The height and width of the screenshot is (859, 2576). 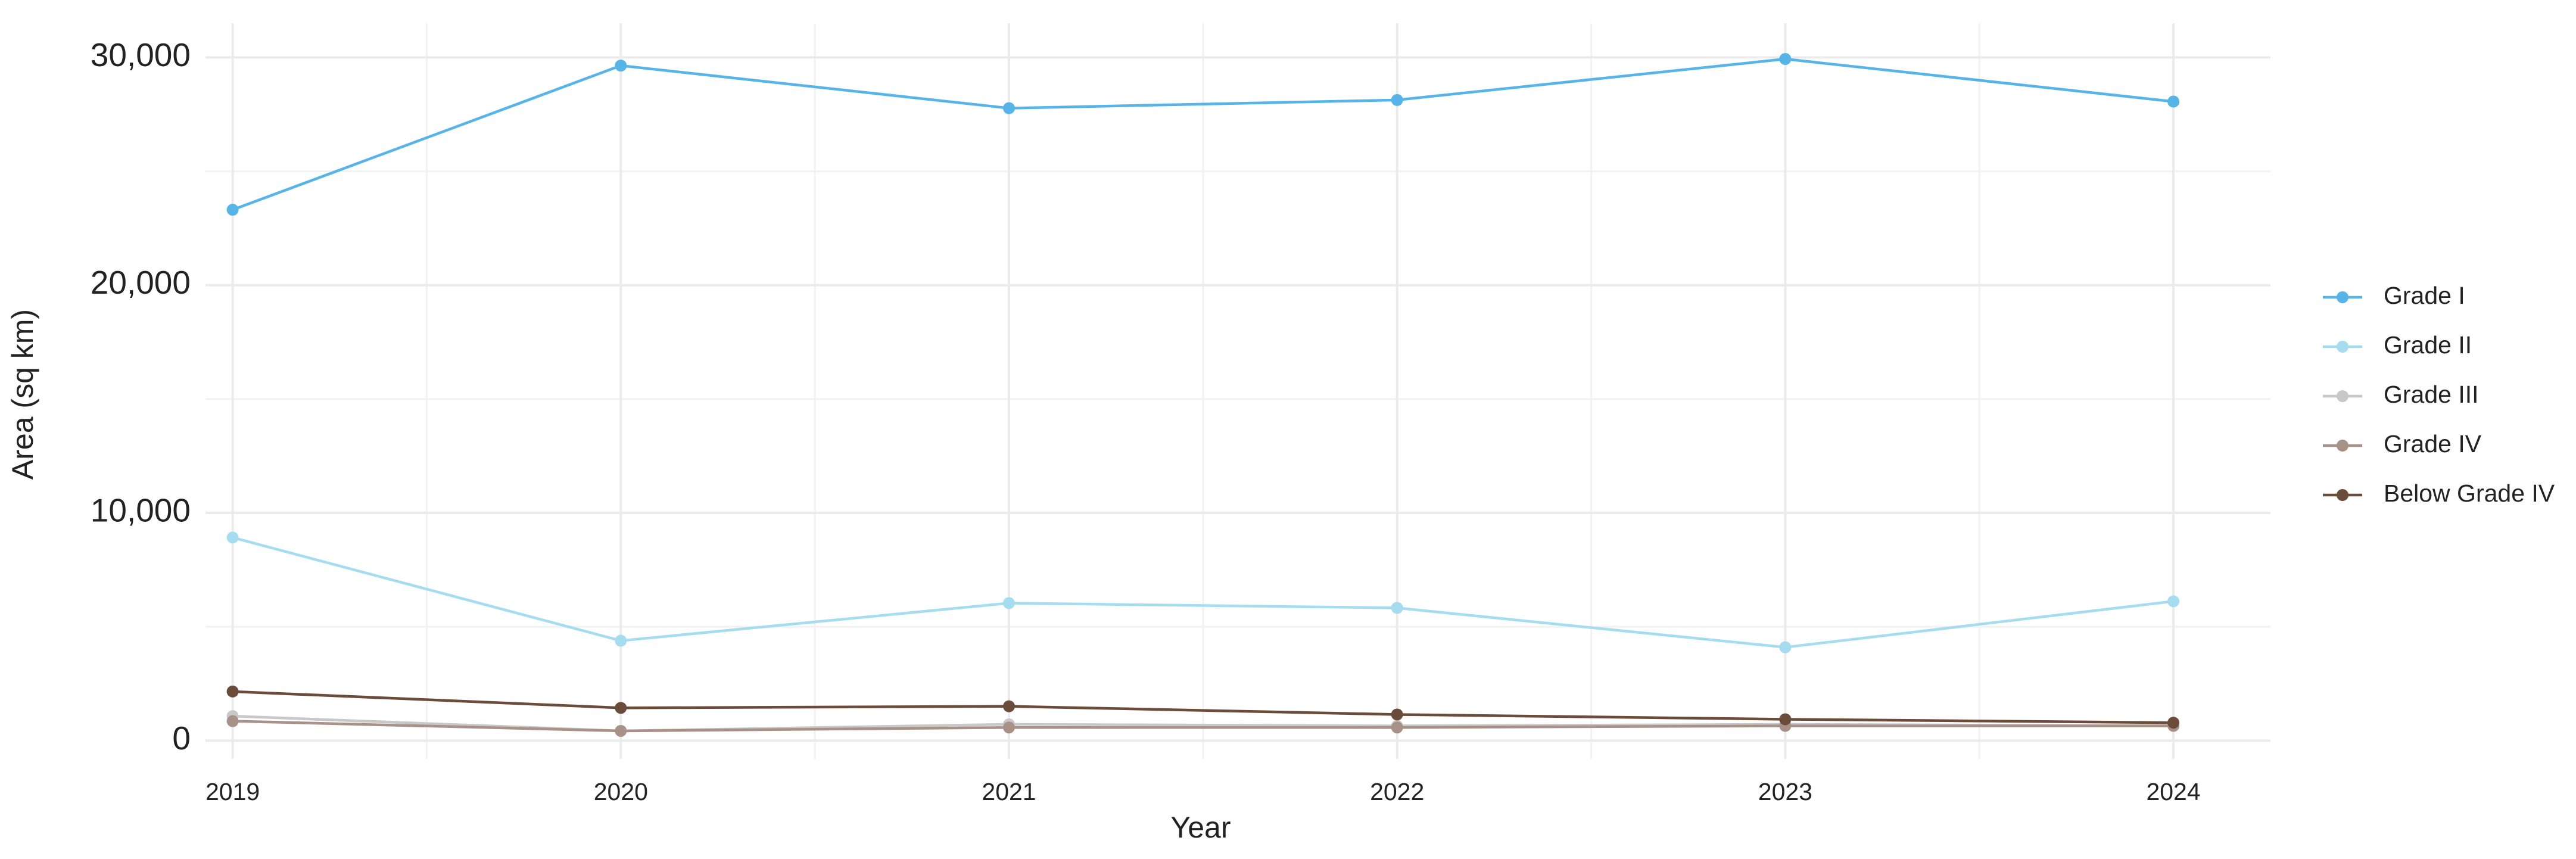 What do you see at coordinates (1009, 791) in the screenshot?
I see `x-tick-label: 2021` at bounding box center [1009, 791].